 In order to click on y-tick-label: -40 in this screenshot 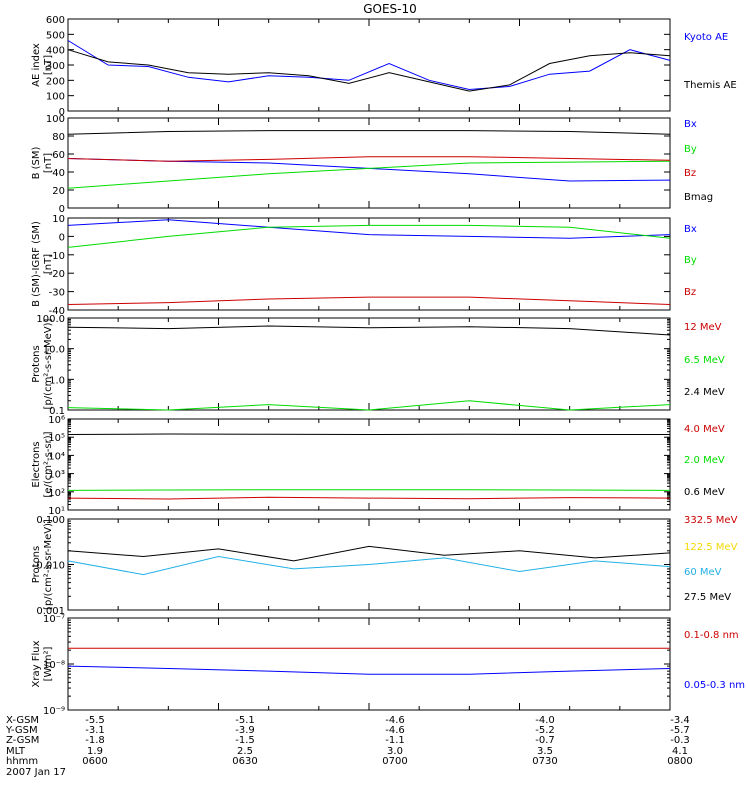, I will do `click(57, 311)`.